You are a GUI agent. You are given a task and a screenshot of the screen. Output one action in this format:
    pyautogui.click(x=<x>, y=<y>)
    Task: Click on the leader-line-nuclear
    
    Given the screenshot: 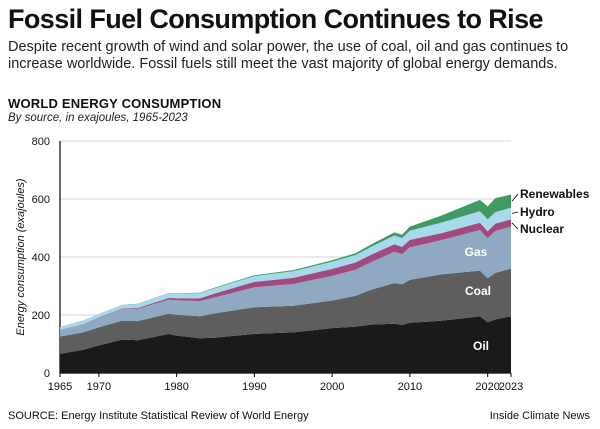 What is the action you would take?
    pyautogui.click(x=515, y=226)
    